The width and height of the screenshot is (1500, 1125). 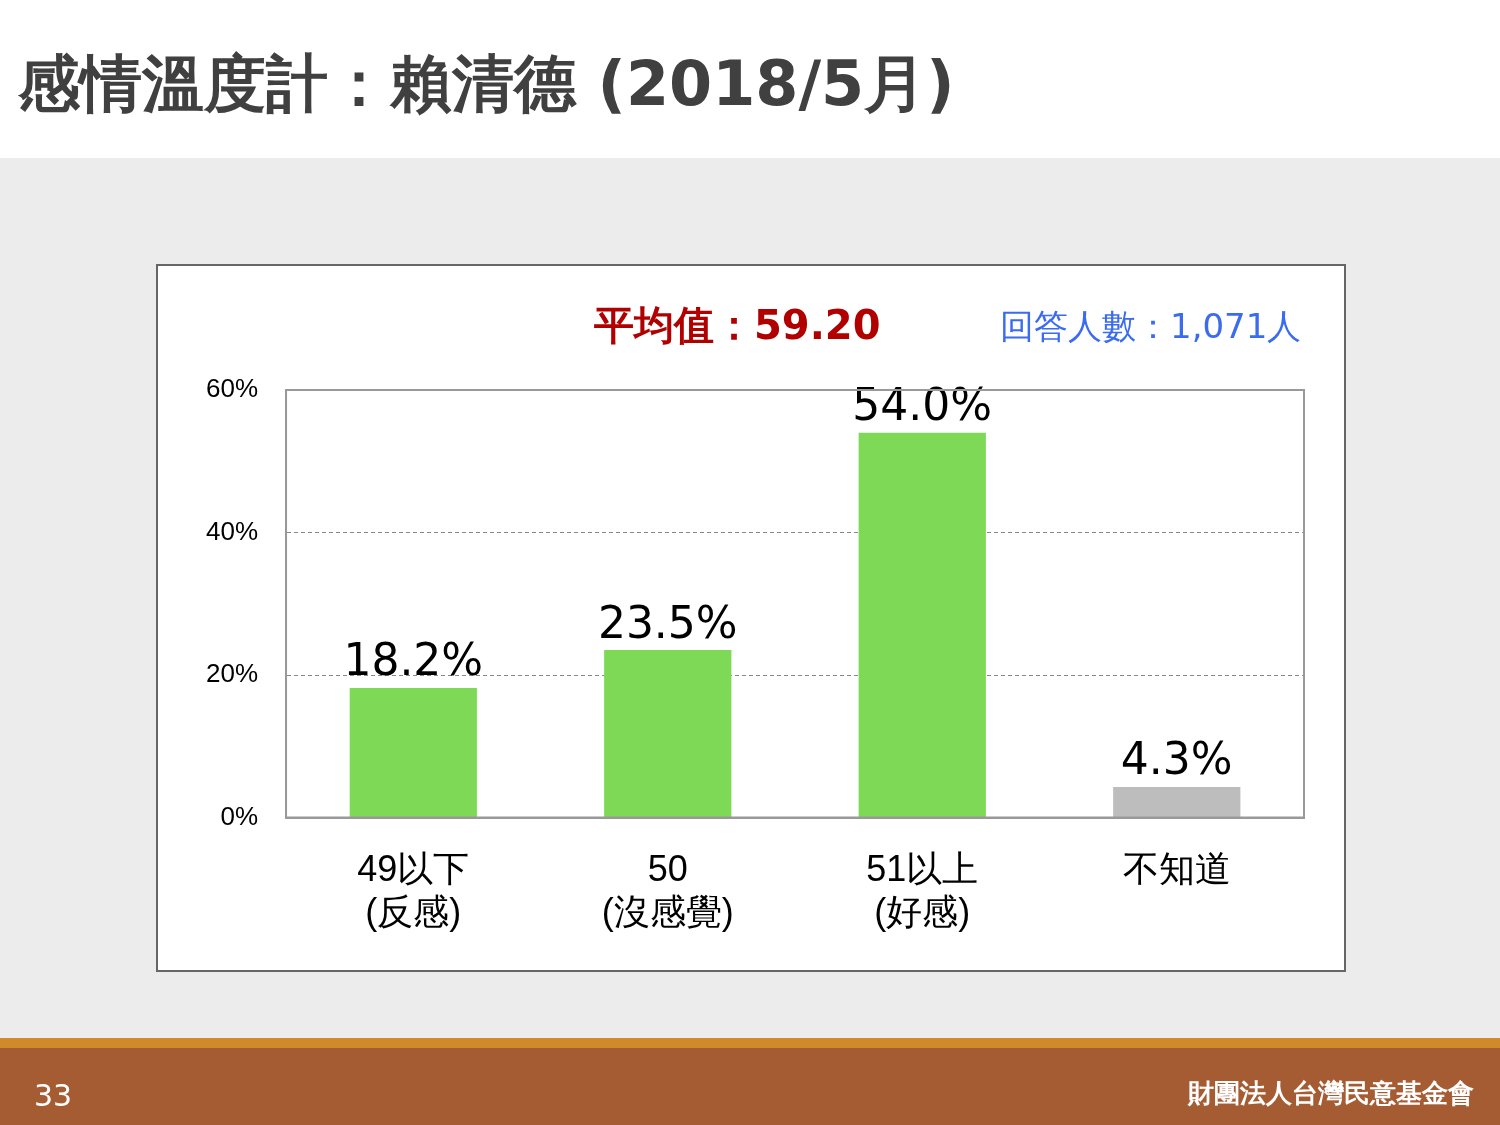 What do you see at coordinates (486, 84) in the screenshot?
I see `chart-title: 感情溫度計：賴清德 (2018/5月)` at bounding box center [486, 84].